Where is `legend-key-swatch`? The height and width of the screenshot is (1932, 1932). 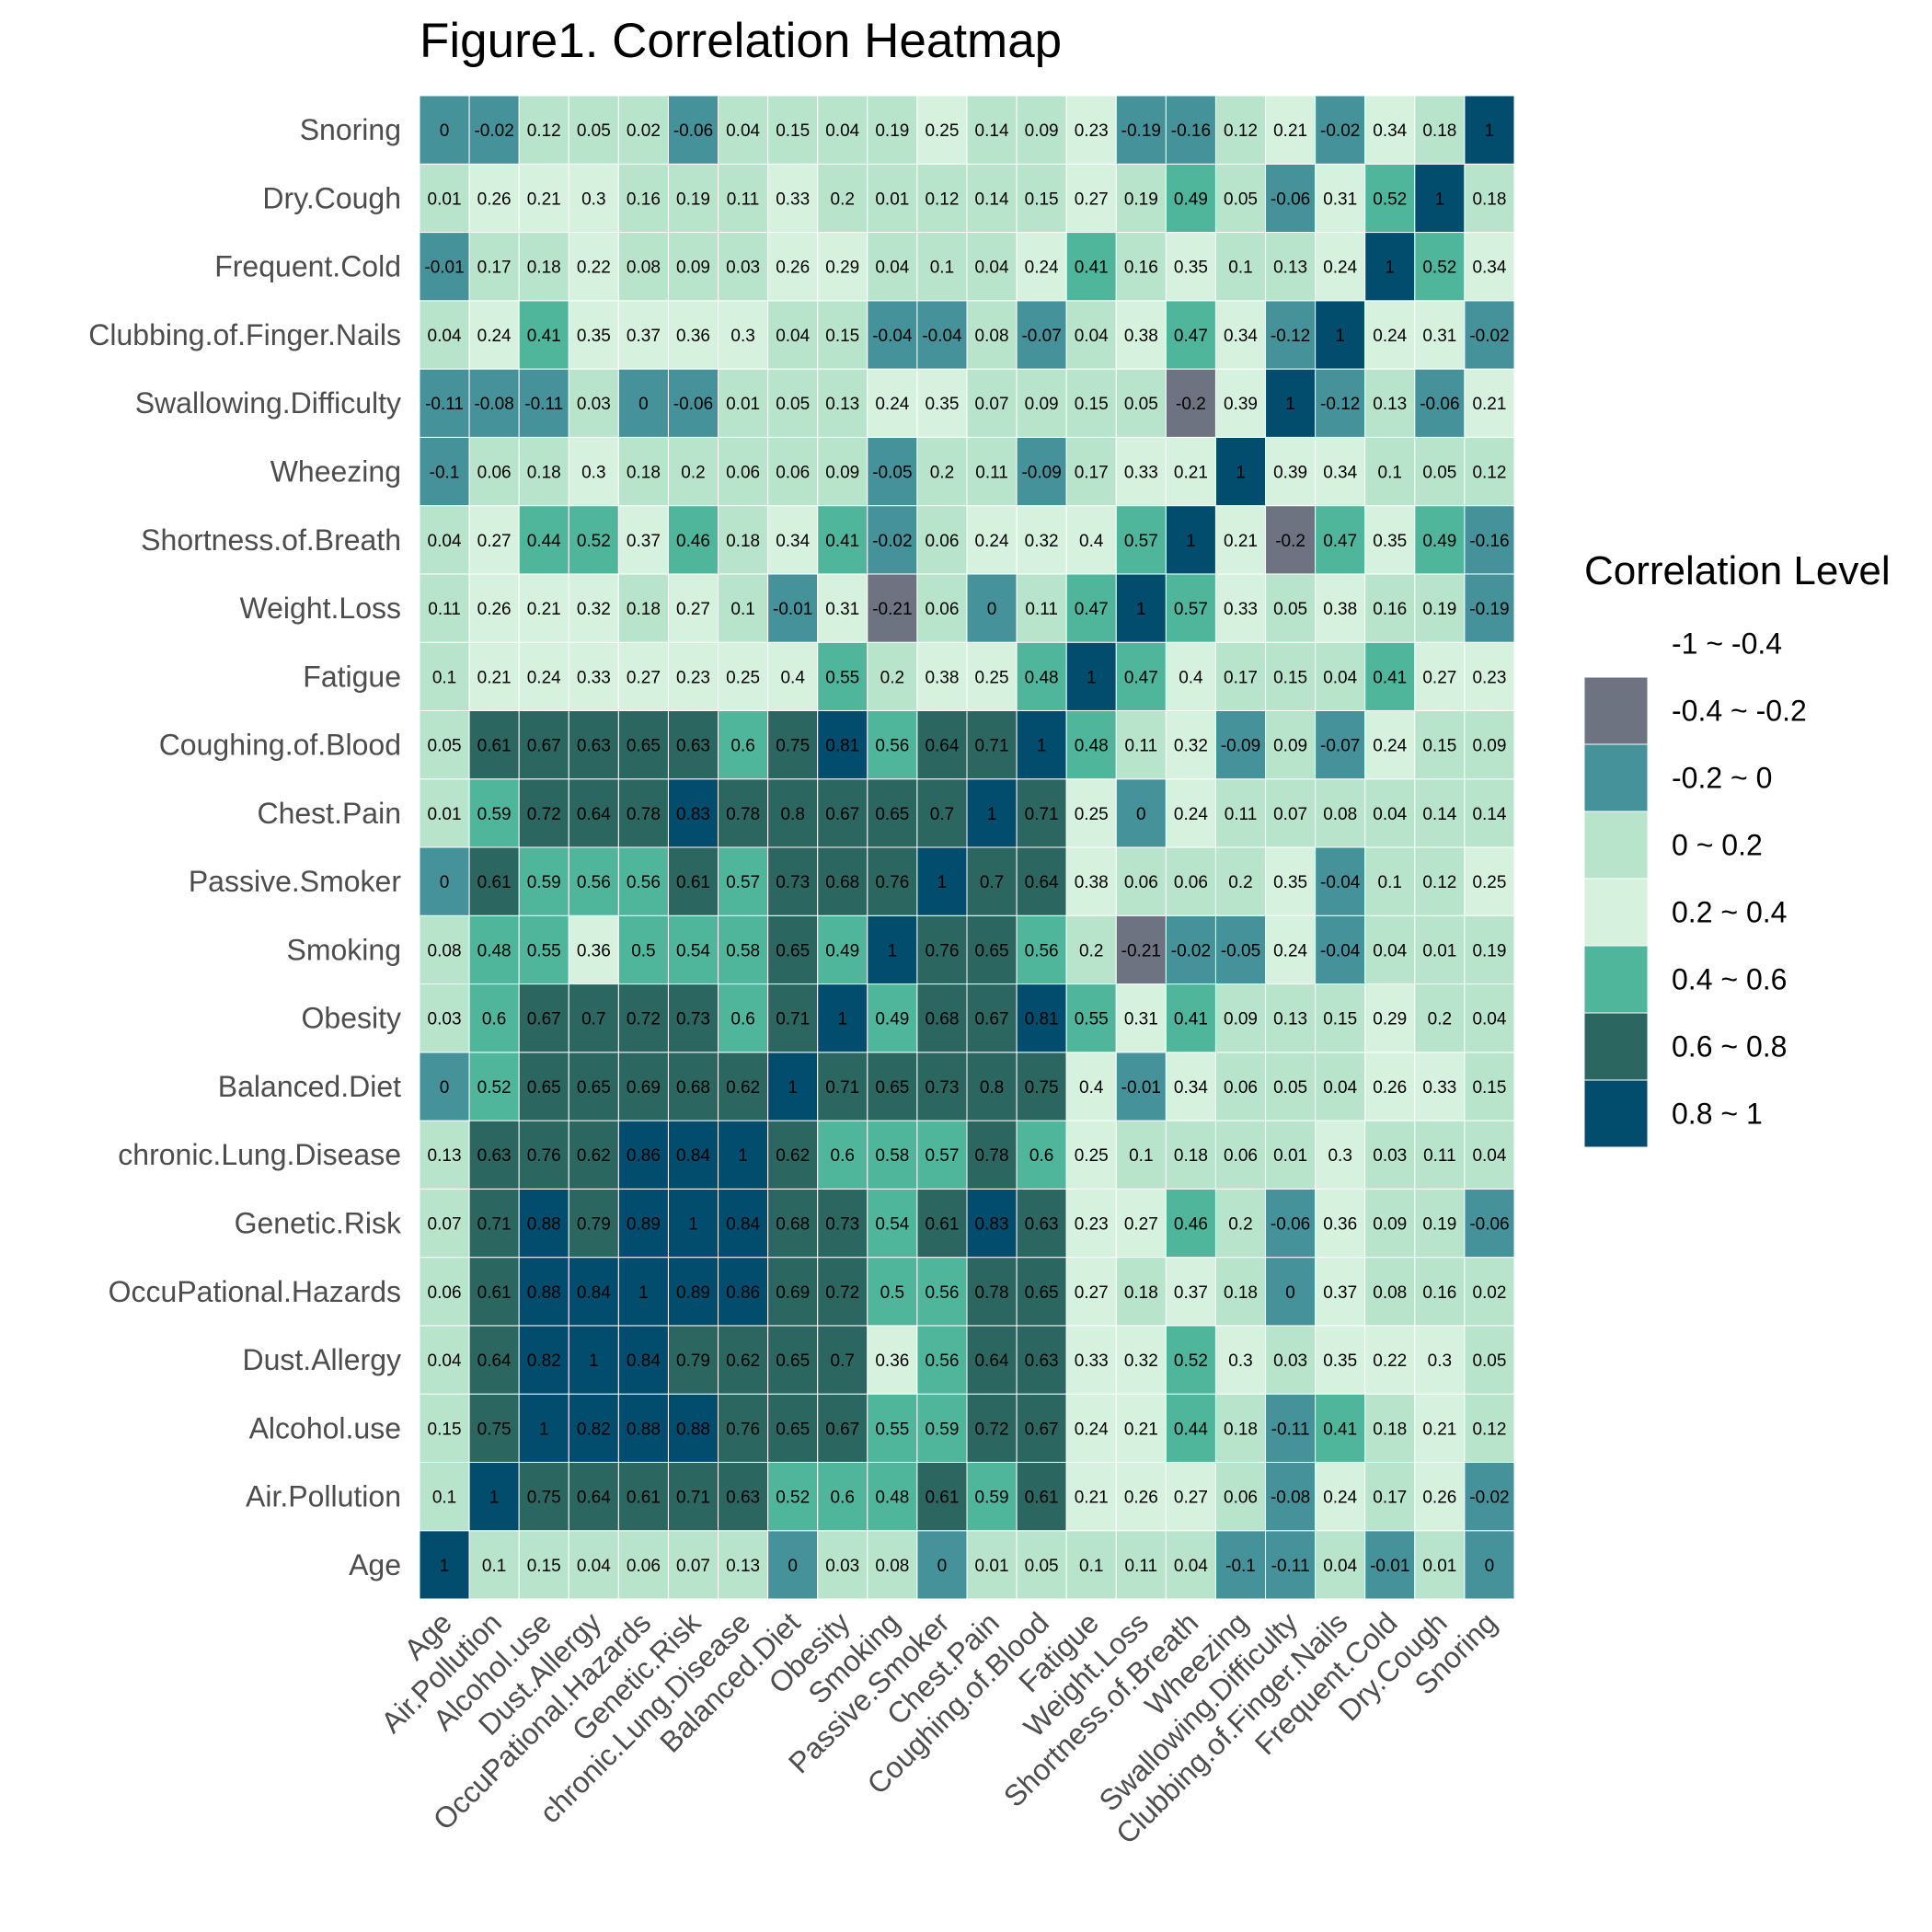
legend-key-swatch is located at coordinates (1616, 710).